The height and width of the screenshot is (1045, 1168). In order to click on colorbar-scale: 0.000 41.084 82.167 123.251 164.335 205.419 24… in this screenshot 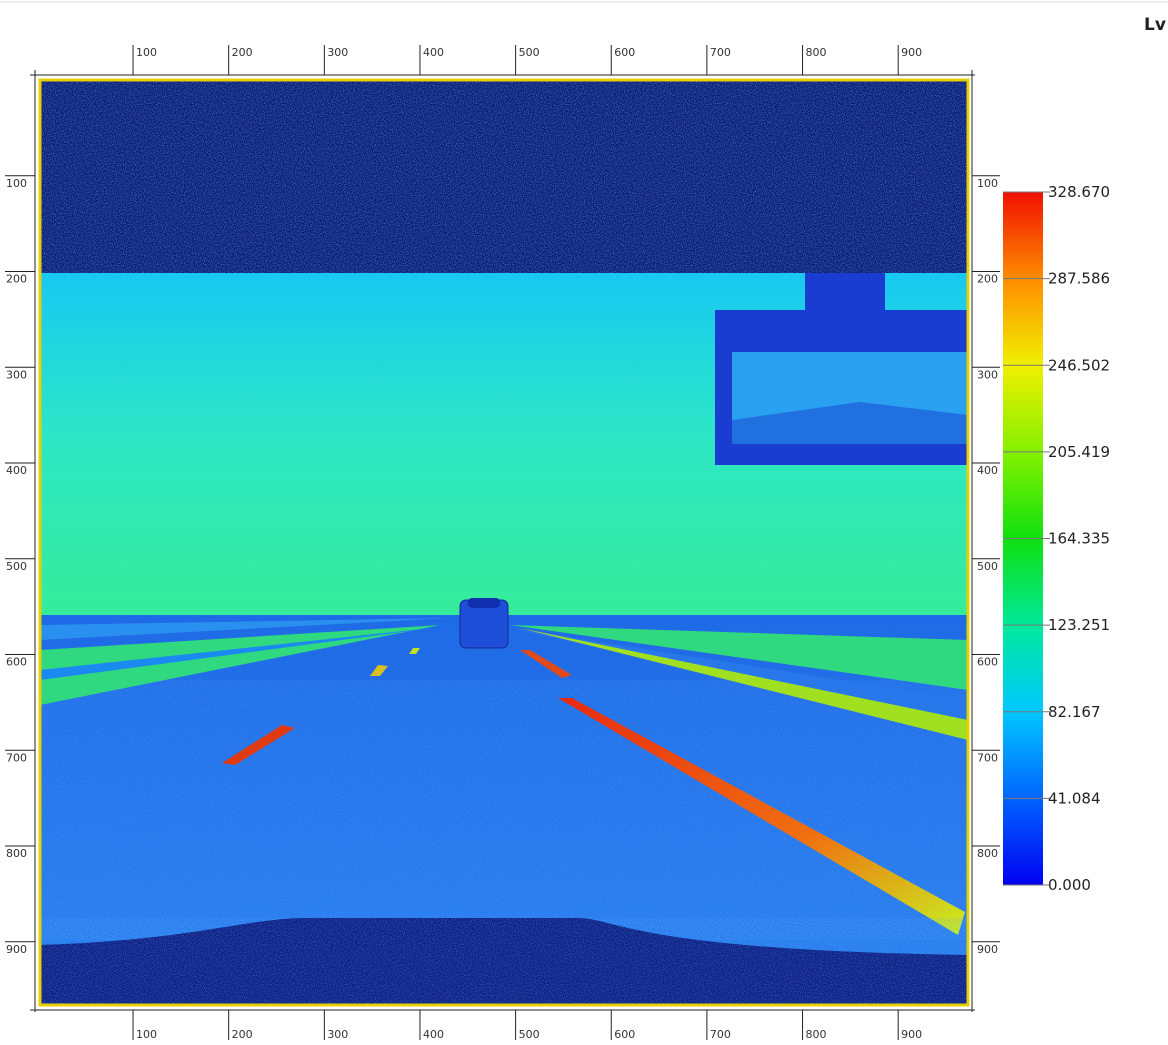, I will do `click(1056, 538)`.